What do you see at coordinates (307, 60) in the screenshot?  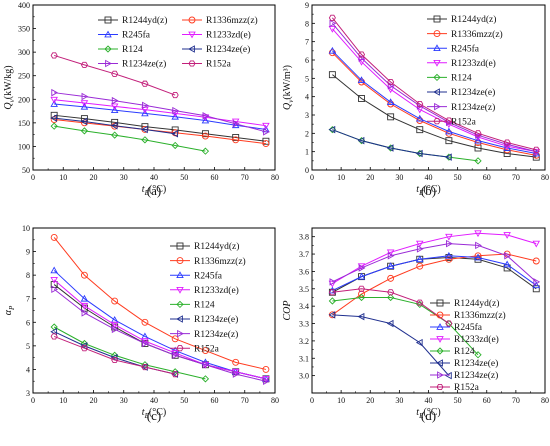 I see `y-tick-label: 6` at bounding box center [307, 60].